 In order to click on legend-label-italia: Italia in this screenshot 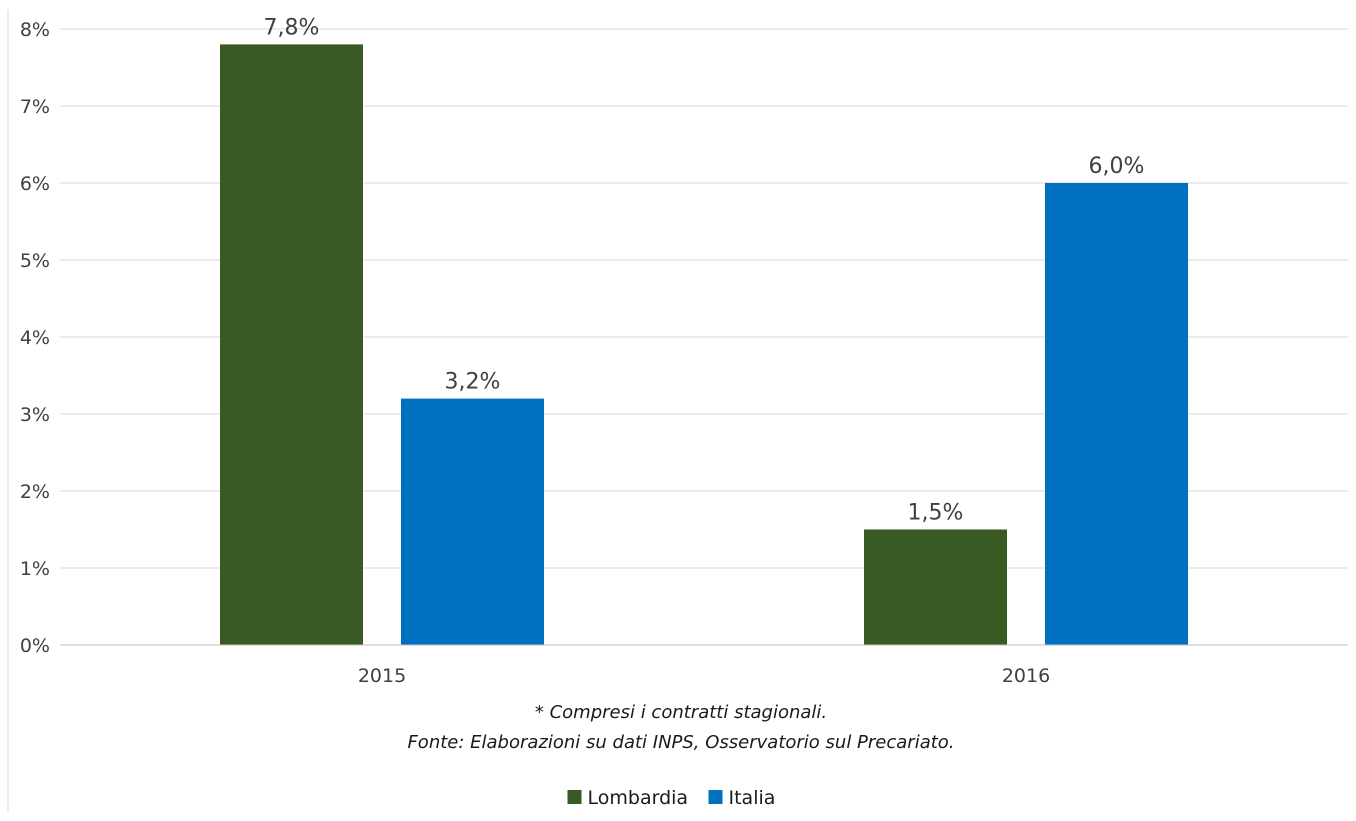, I will do `click(752, 798)`.